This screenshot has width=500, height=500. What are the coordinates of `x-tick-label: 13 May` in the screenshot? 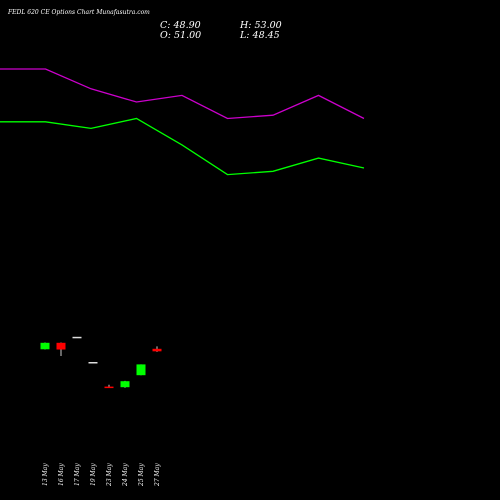 It's located at (45, 474).